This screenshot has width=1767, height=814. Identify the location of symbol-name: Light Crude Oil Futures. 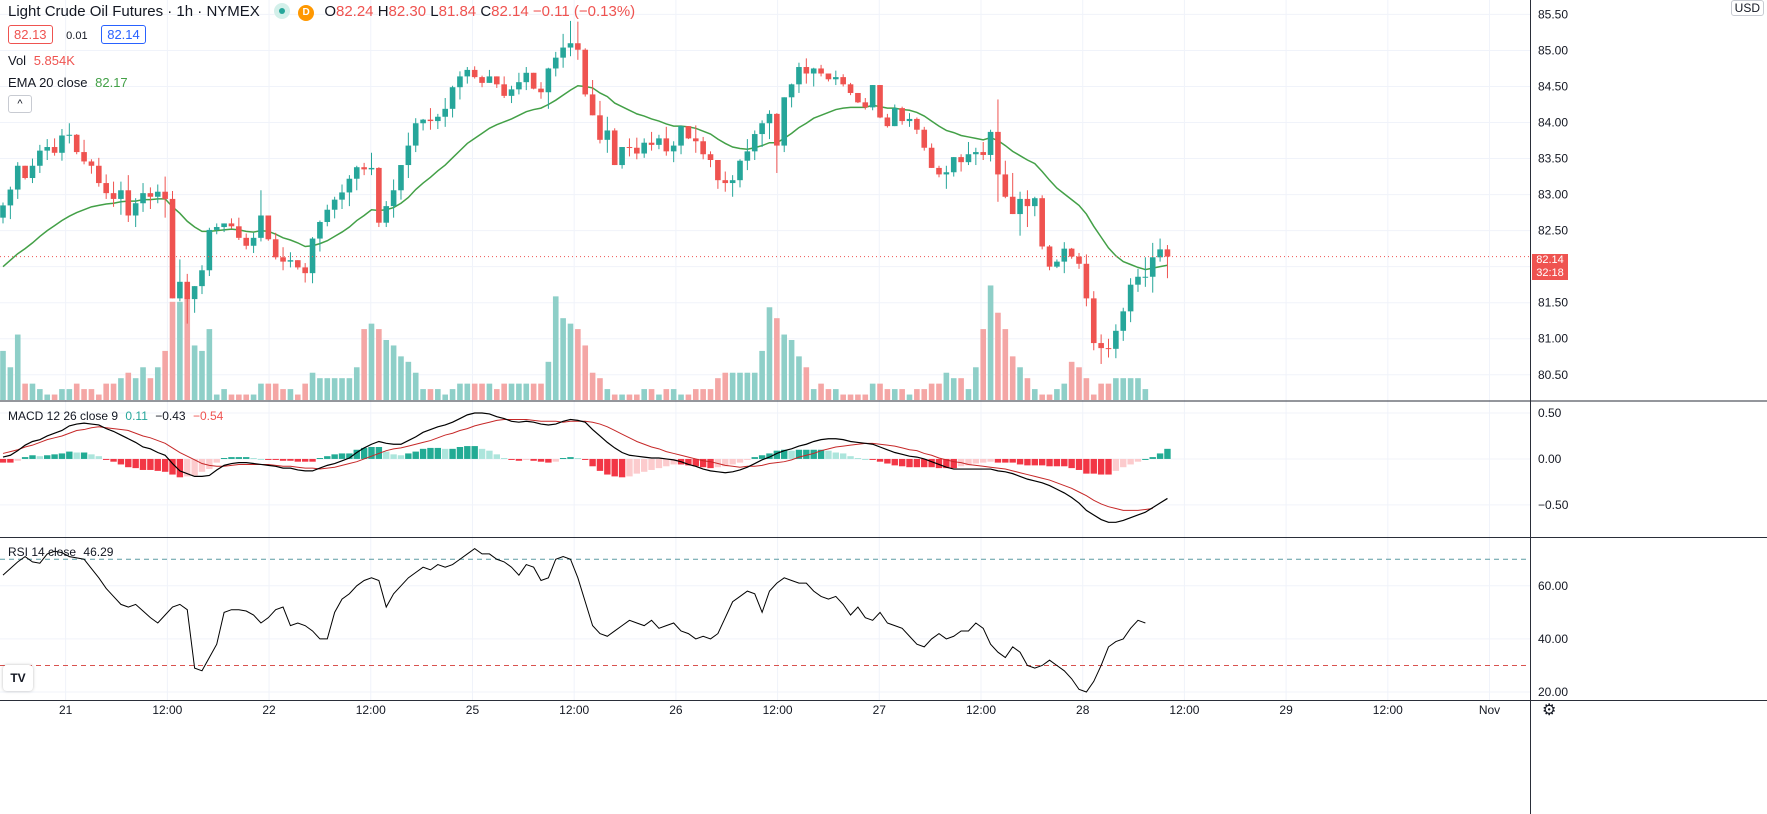
(86, 11).